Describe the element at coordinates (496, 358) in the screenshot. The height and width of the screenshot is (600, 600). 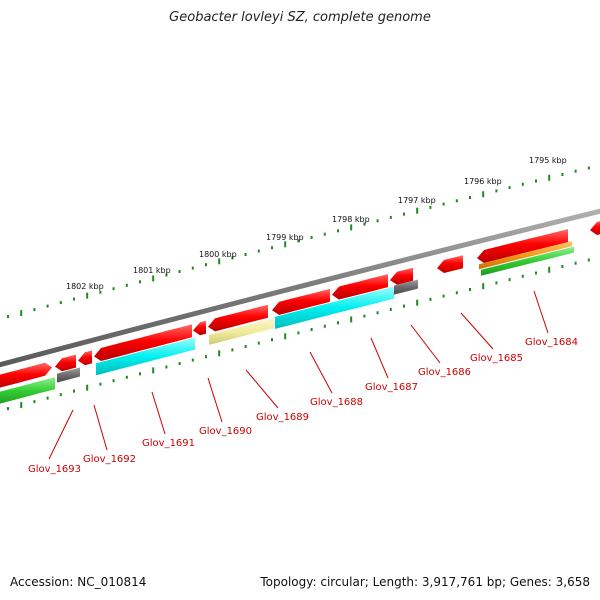
I see `gene-label: Glov_1685` at that location.